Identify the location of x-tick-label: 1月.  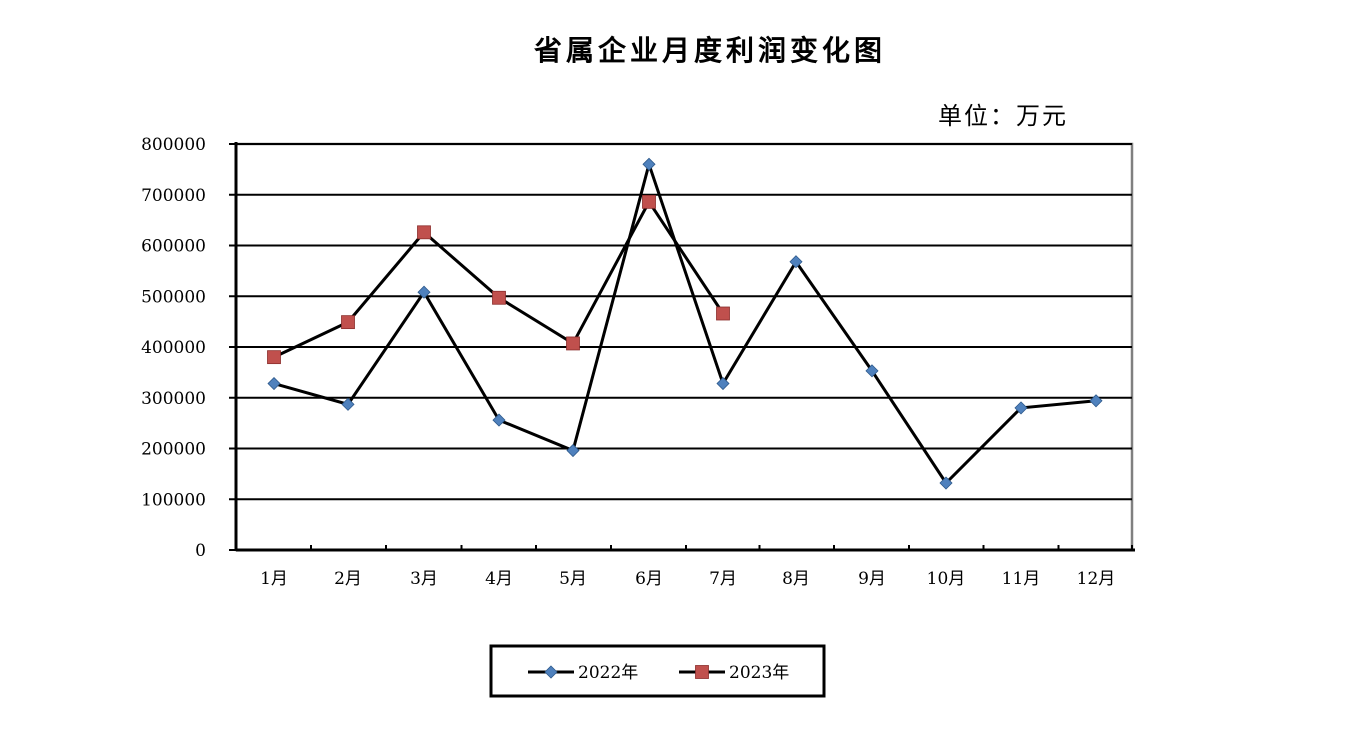
(274, 579).